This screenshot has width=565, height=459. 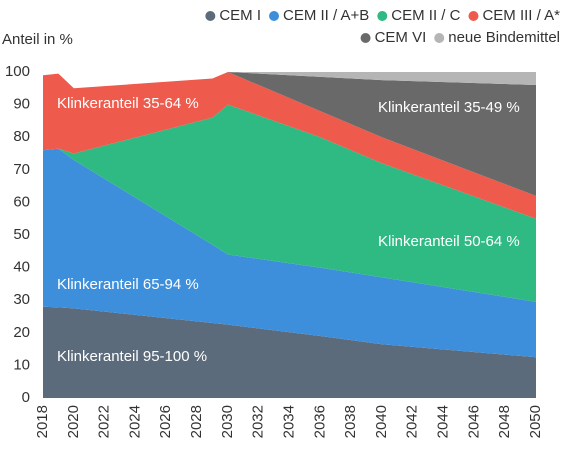 What do you see at coordinates (132, 356) in the screenshot?
I see `annotation: Klinkeranteil 95-100 %` at bounding box center [132, 356].